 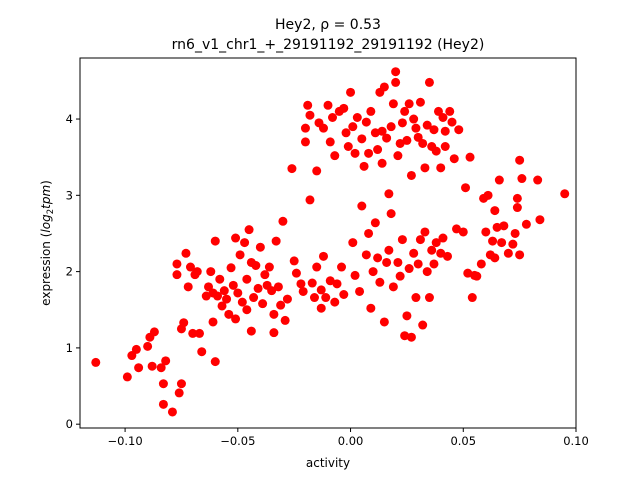 I want to click on x-tick-label: 0.00, so click(x=351, y=441).